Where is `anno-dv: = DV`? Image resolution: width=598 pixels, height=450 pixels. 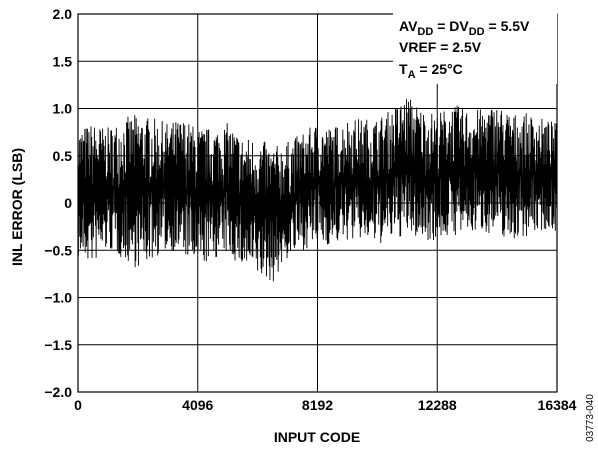
anno-dv: = DV is located at coordinates (451, 26).